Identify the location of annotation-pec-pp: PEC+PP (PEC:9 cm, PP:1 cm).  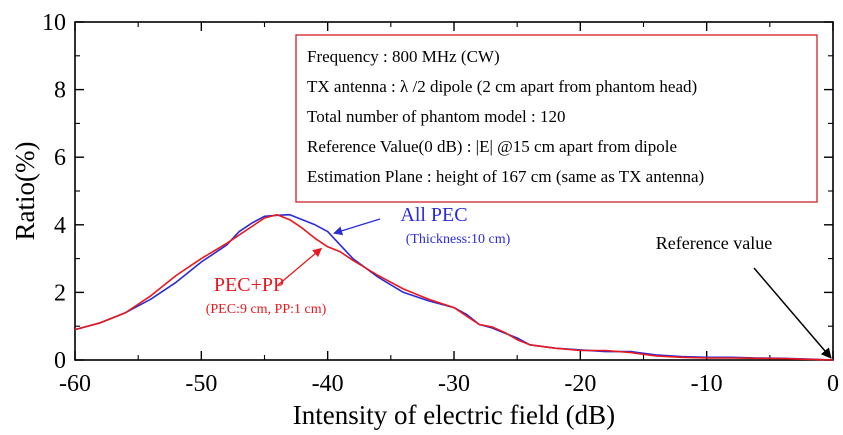
(266, 282).